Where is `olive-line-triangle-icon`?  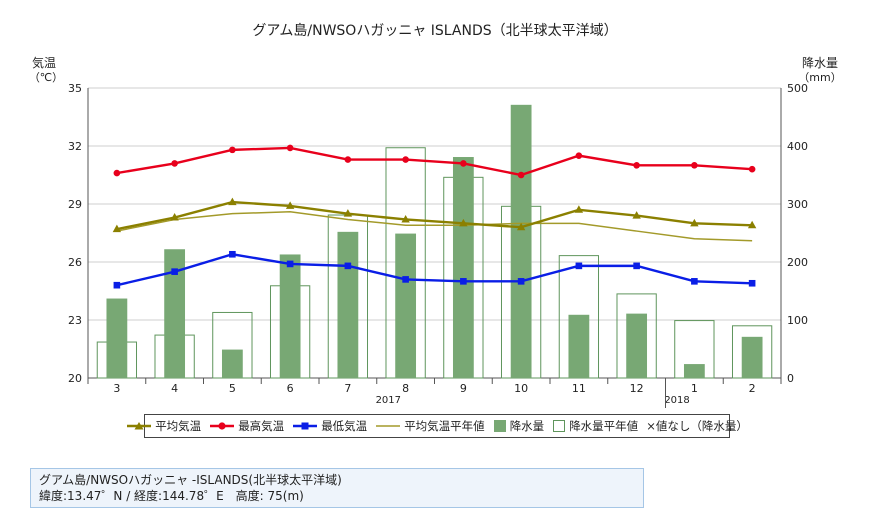
olive-line-triangle-icon is located at coordinates (139, 426).